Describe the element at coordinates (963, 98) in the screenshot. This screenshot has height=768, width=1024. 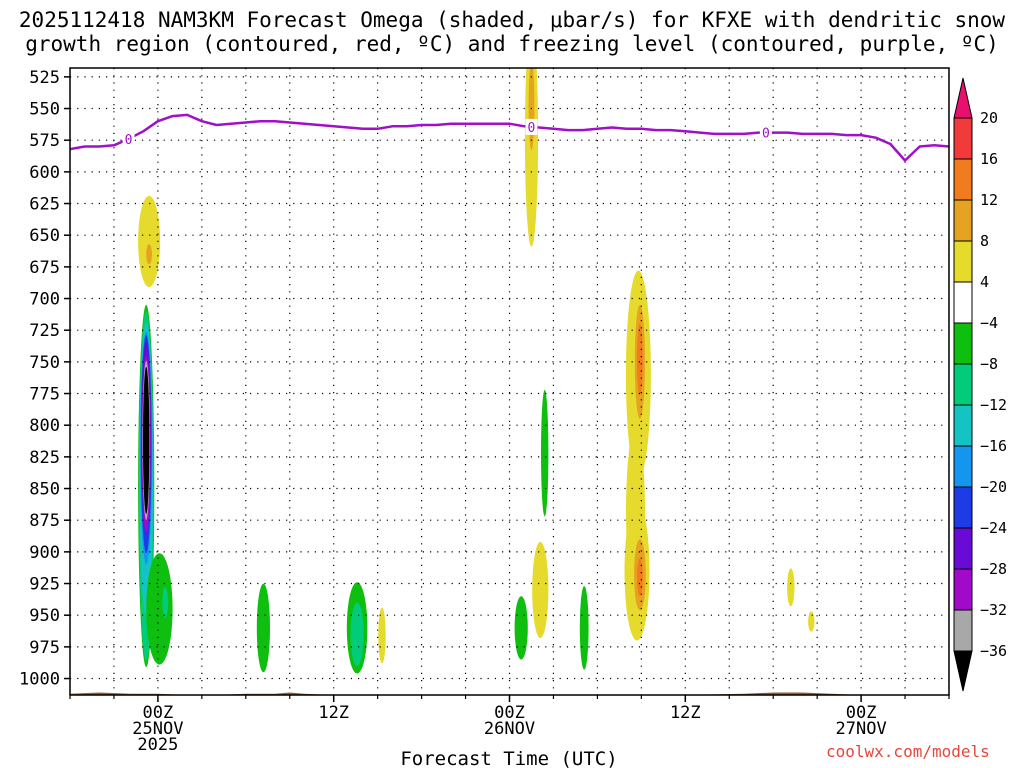
I see `colorbar-arrow-top` at that location.